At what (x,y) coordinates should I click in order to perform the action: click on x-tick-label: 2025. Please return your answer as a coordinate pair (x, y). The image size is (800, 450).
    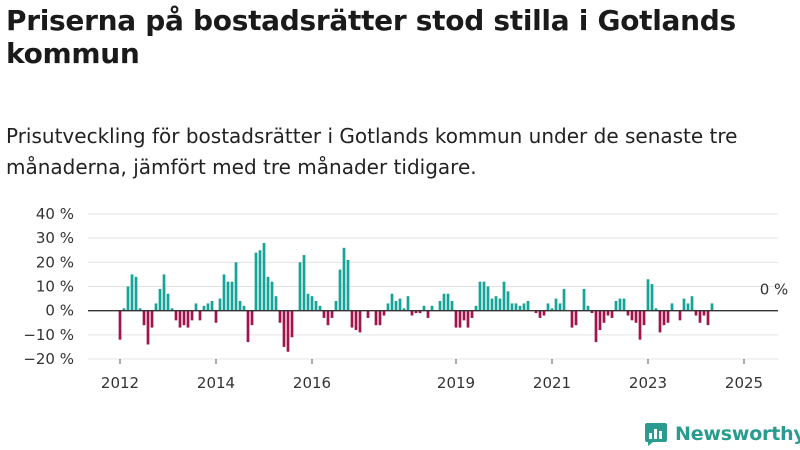
    Looking at the image, I should click on (744, 383).